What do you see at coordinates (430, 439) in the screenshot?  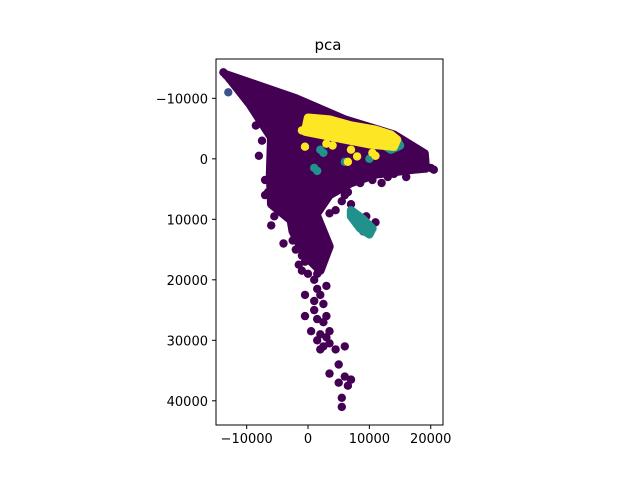 I see `x-tick-label: 20000` at bounding box center [430, 439].